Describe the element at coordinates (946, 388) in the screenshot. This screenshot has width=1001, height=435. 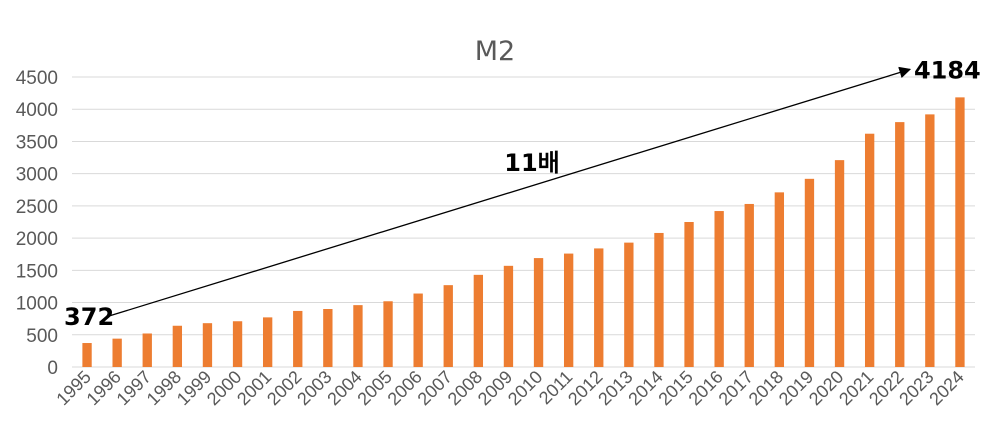
I see `x-tick-label: 2024` at that location.